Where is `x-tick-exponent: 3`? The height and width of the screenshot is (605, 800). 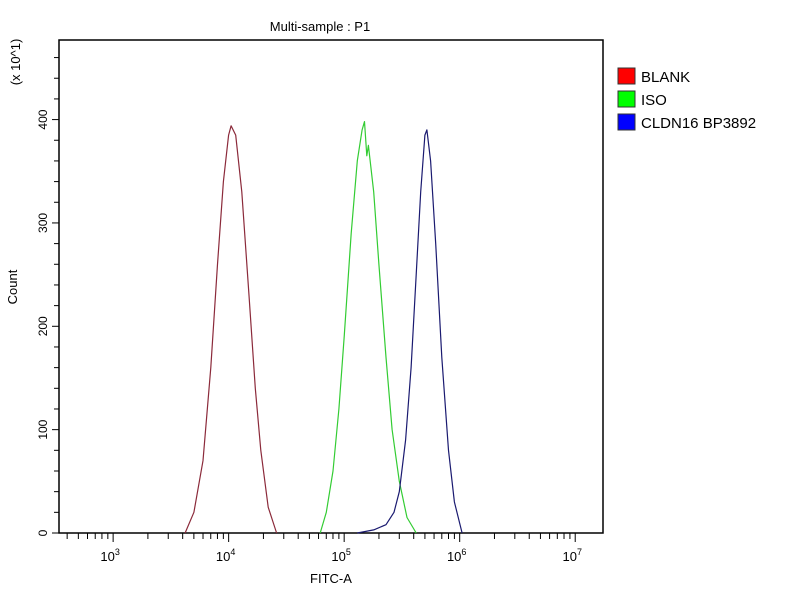 x-tick-exponent: 3 is located at coordinates (117, 552).